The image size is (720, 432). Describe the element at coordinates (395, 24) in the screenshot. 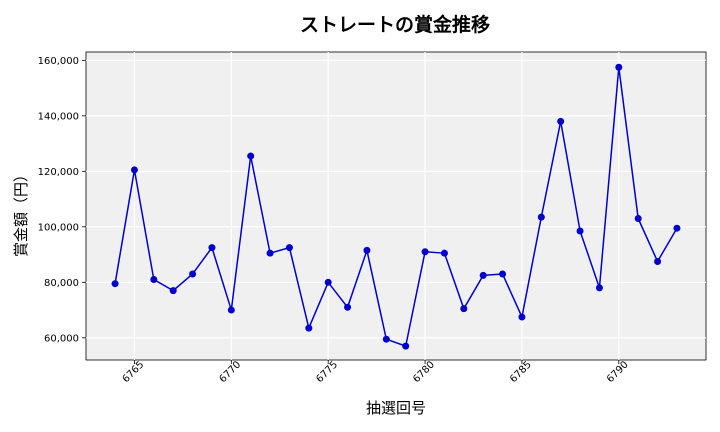

I see `chart-title: ストレートの賞金推移` at that location.